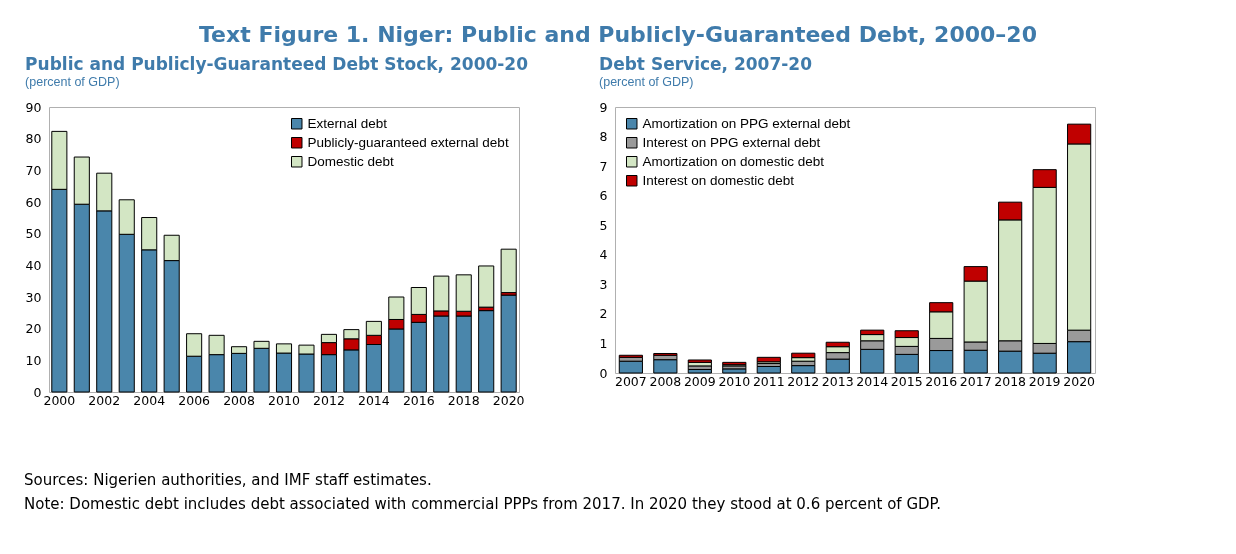  Describe the element at coordinates (33, 107) in the screenshot. I see `y-tick-label: 90` at that location.